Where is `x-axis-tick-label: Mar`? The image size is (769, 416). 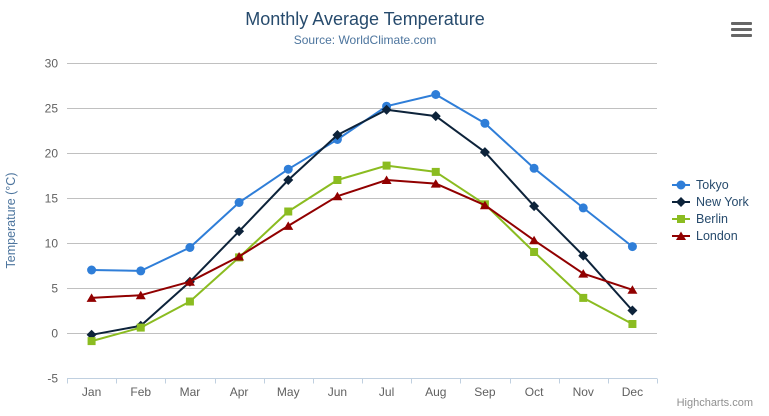 x-axis-tick-label: Mar is located at coordinates (190, 392).